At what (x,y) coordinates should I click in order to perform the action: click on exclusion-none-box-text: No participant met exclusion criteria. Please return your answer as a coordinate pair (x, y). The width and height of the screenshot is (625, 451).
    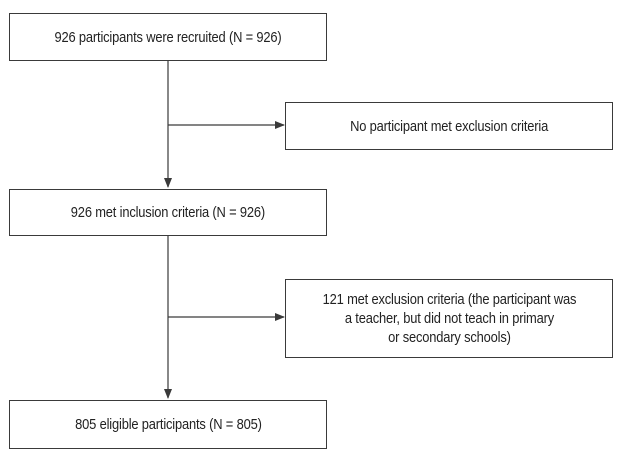
    Looking at the image, I should click on (449, 126).